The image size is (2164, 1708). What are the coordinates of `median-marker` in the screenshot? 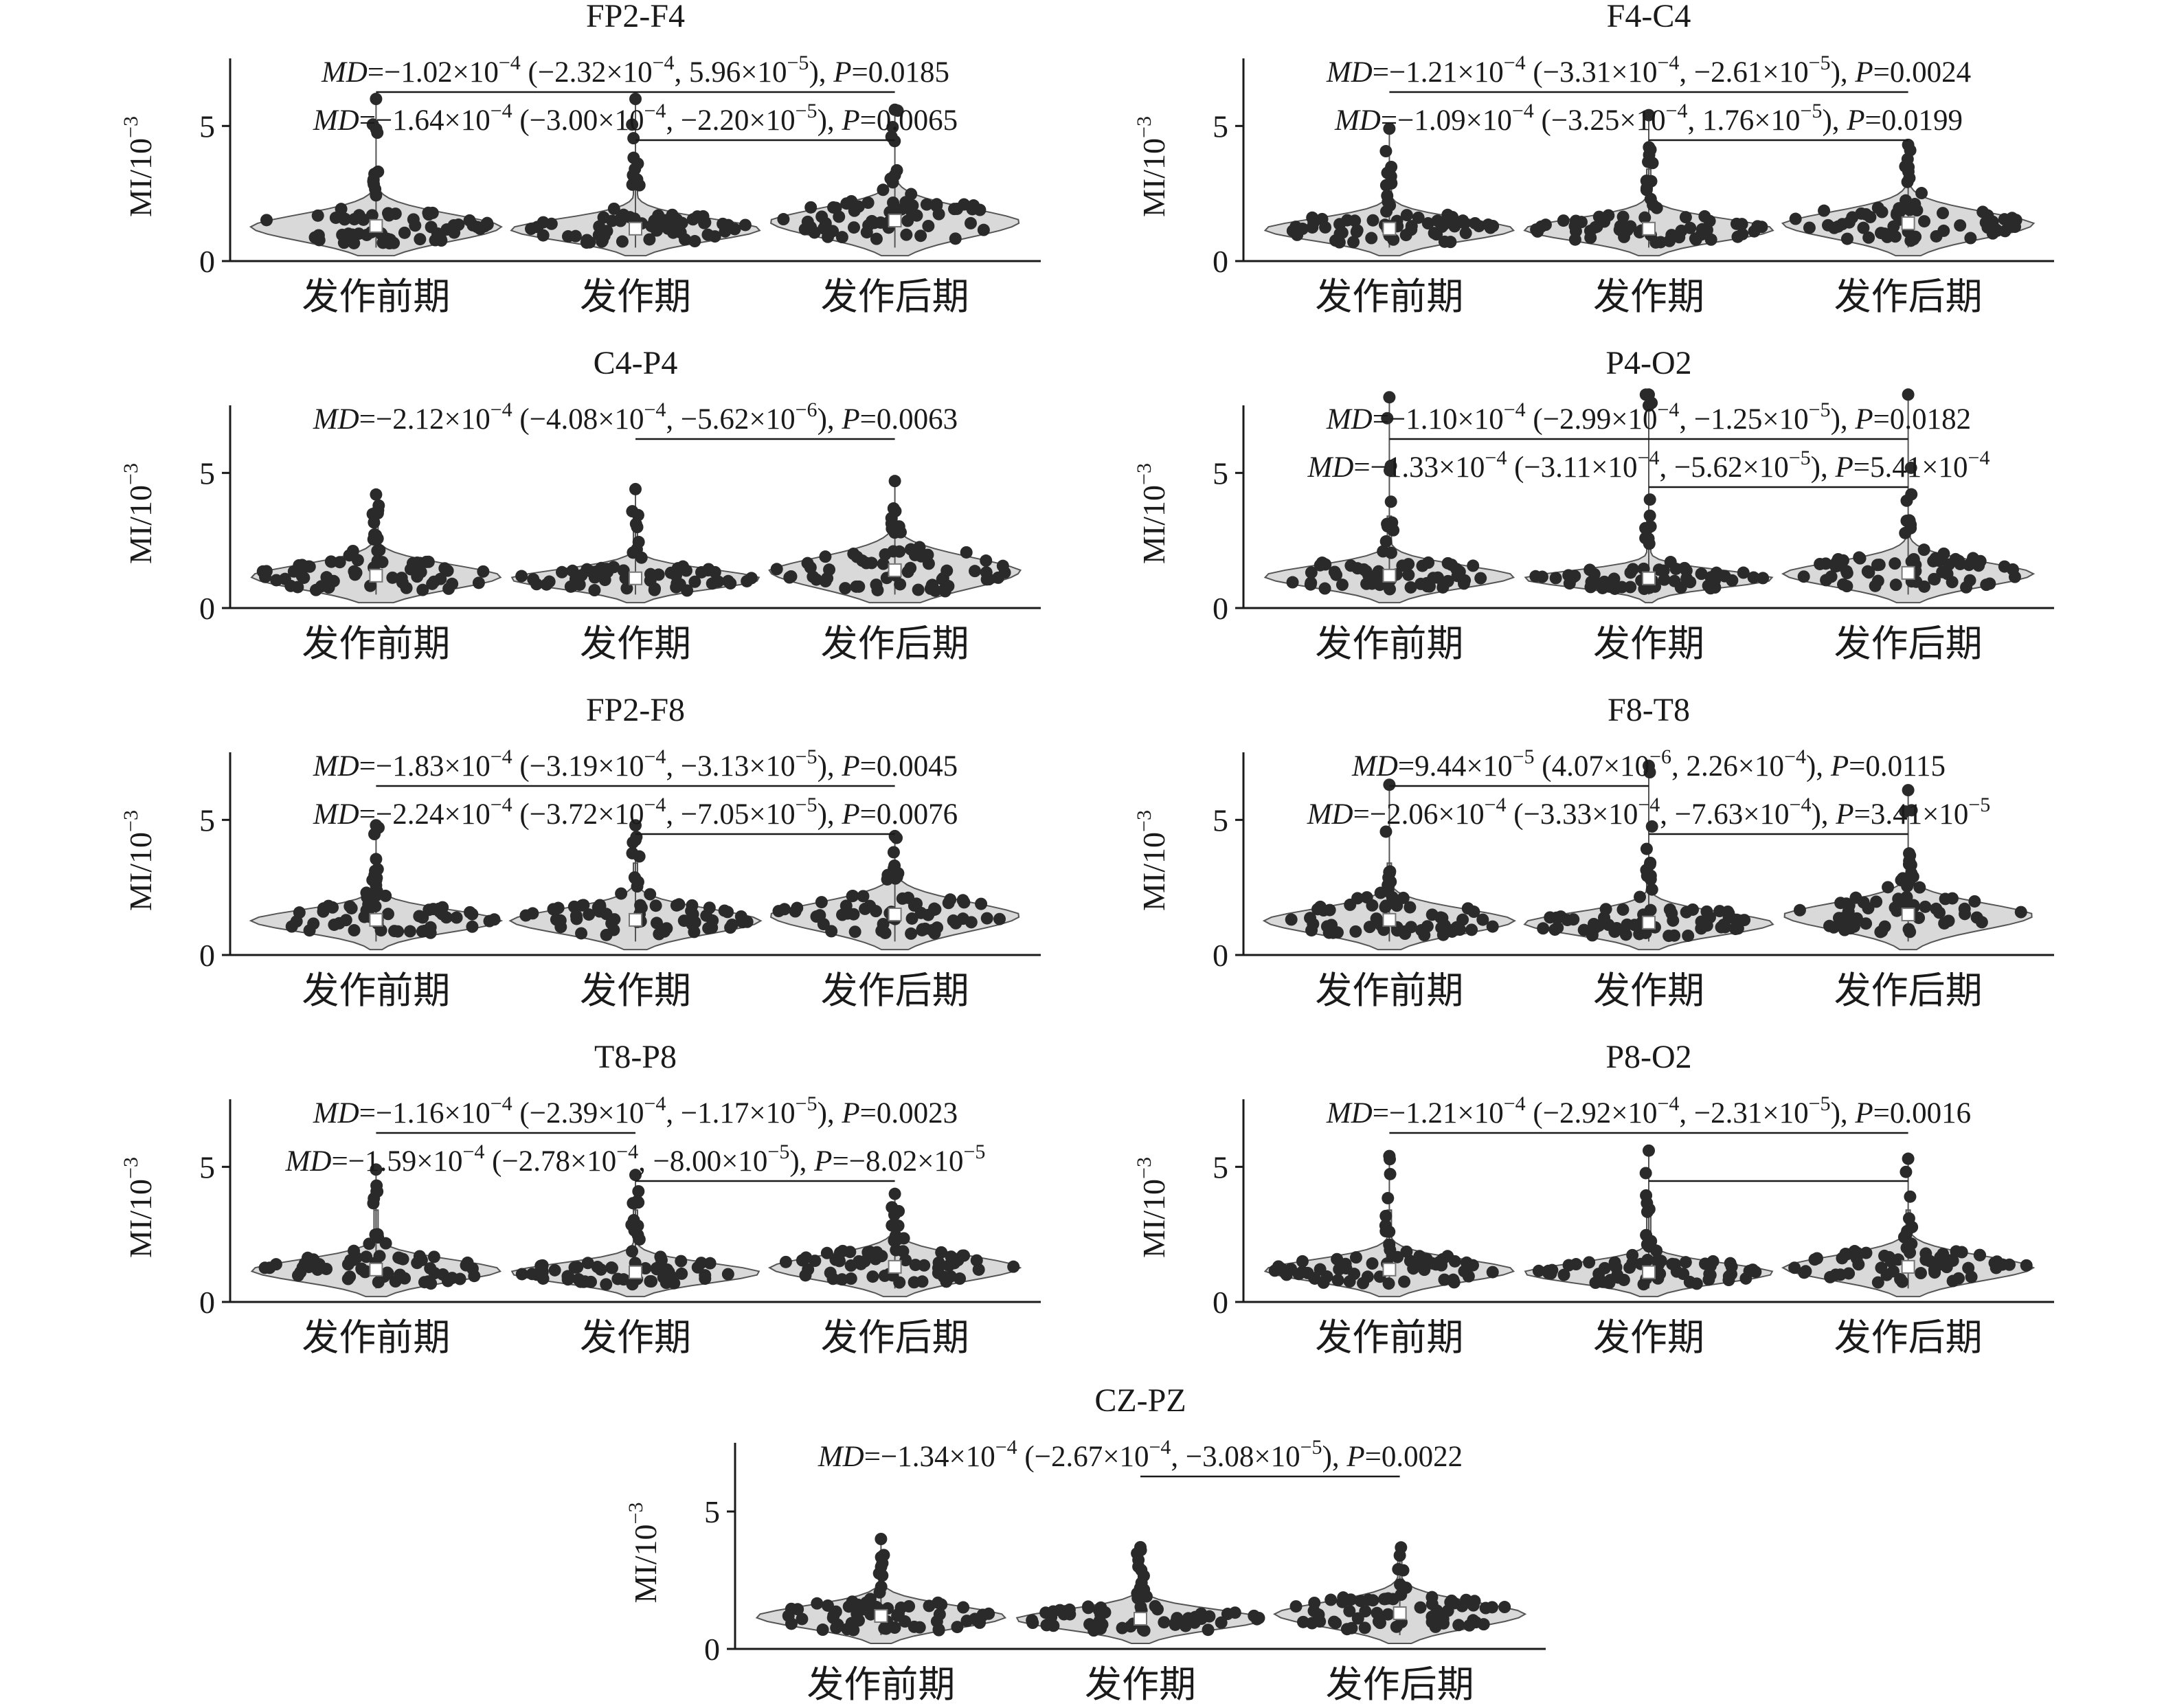 It's located at (376, 225).